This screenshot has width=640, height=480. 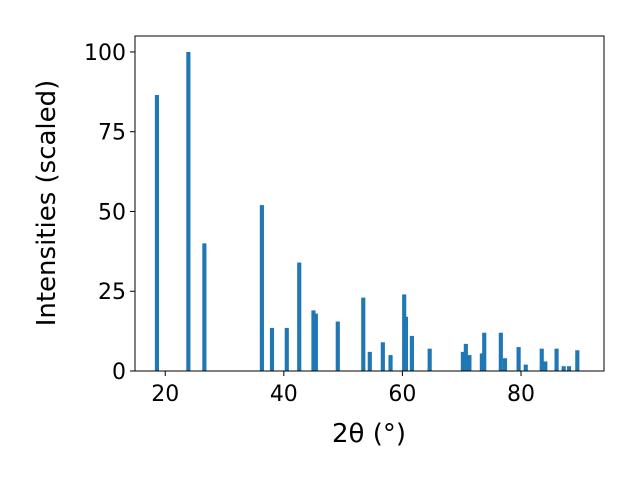 What do you see at coordinates (112, 292) in the screenshot?
I see `y-tick-label: 25` at bounding box center [112, 292].